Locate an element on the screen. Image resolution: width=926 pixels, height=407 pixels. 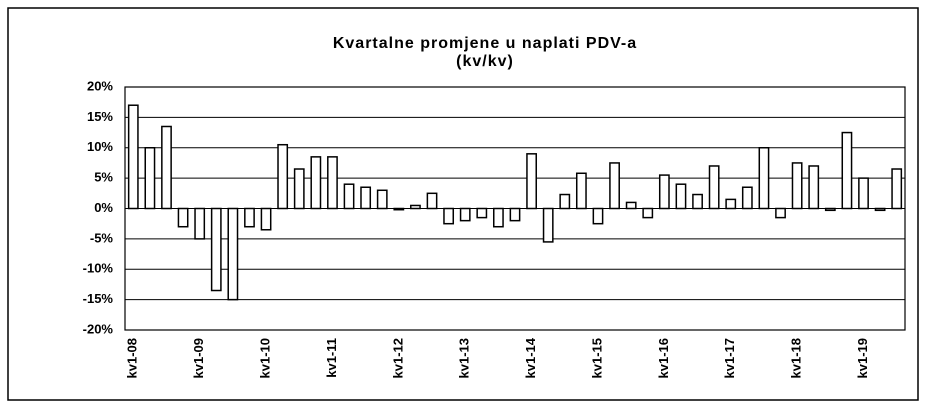
x-tick-label: kv1-09 is located at coordinates (198, 358).